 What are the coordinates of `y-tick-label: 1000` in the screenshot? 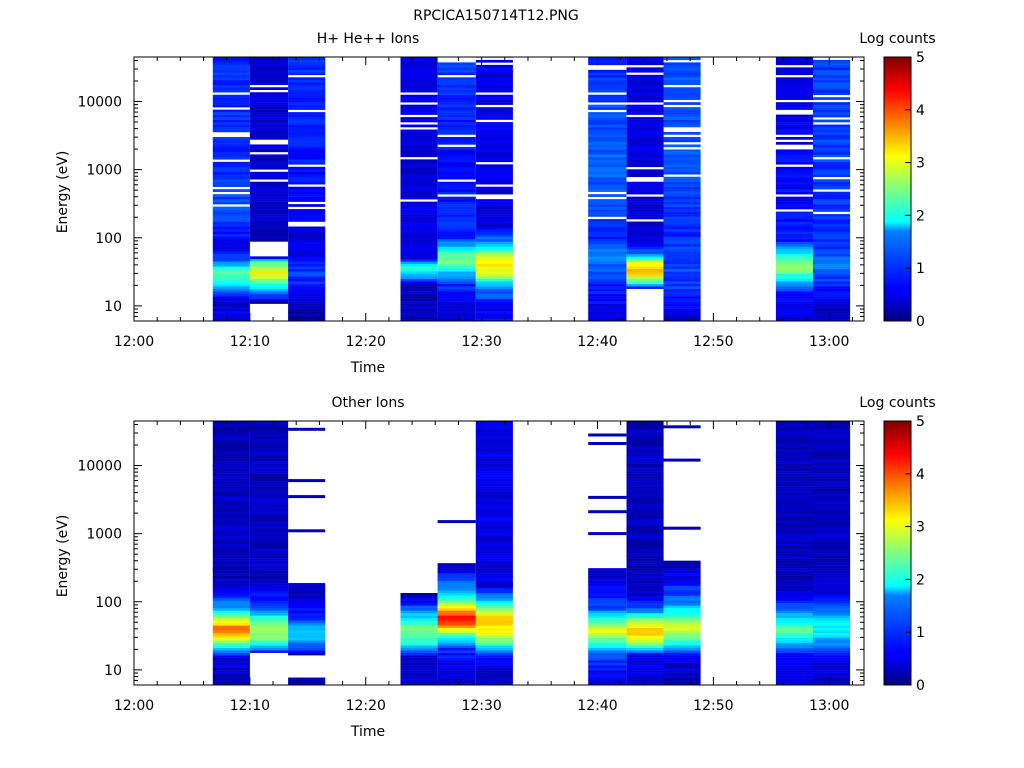 It's located at (104, 535).